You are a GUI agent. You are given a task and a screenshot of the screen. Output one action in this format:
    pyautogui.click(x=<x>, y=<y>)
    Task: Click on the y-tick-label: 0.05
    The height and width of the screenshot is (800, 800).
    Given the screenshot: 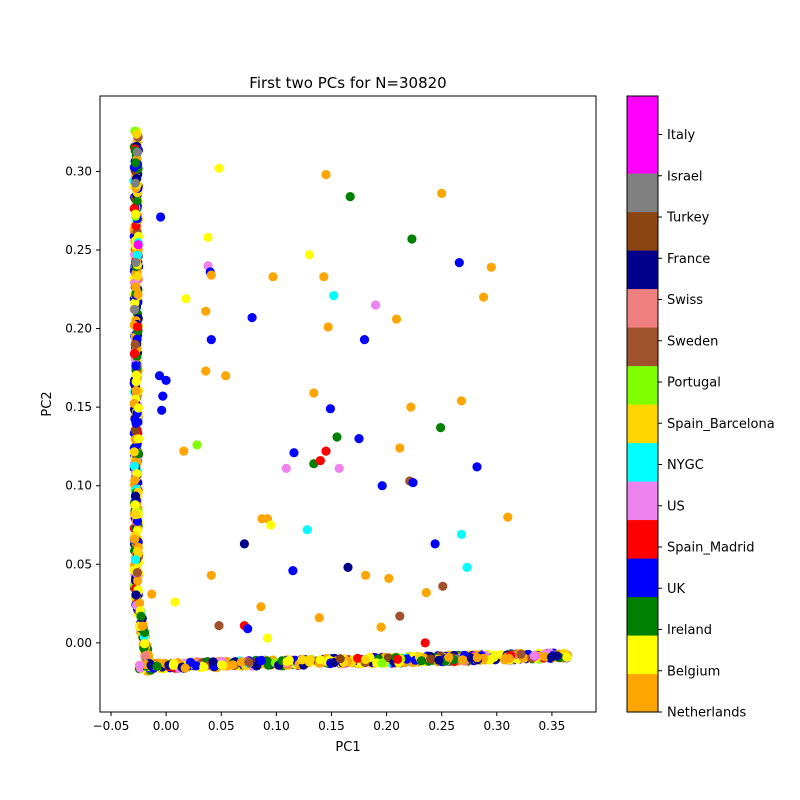 What is the action you would take?
    pyautogui.click(x=78, y=564)
    